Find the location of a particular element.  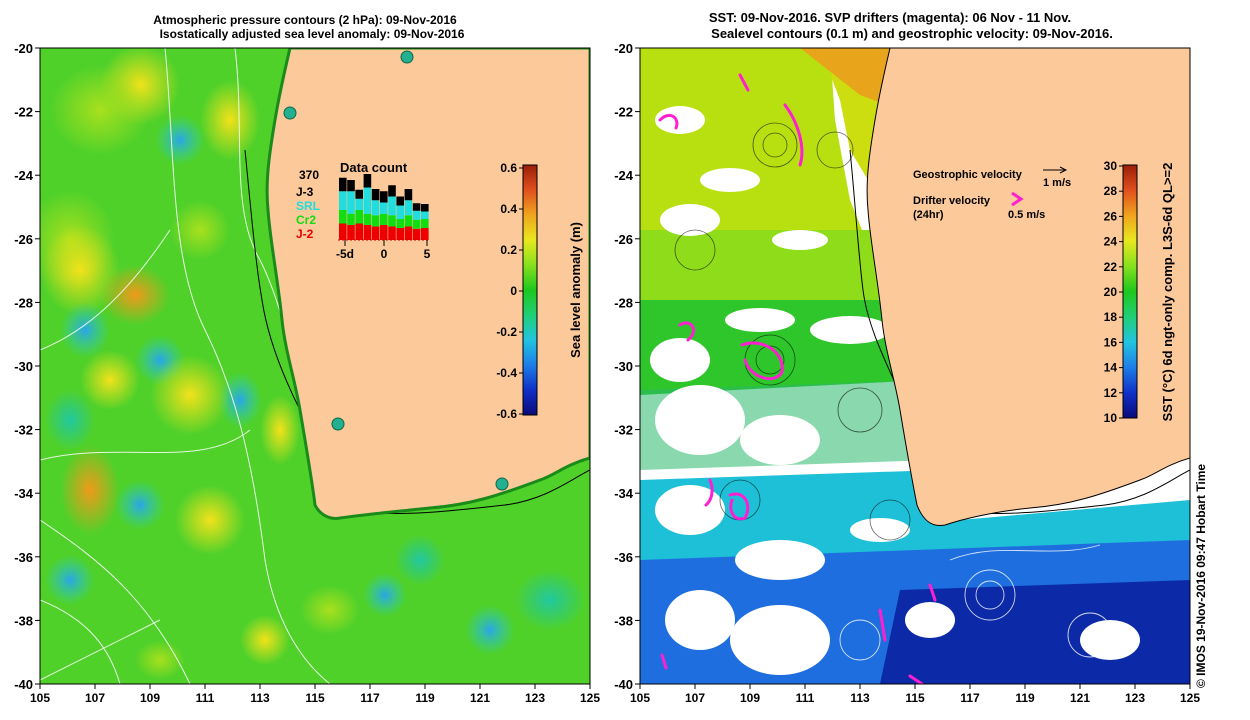

right-lon-label: 107 is located at coordinates (695, 698).